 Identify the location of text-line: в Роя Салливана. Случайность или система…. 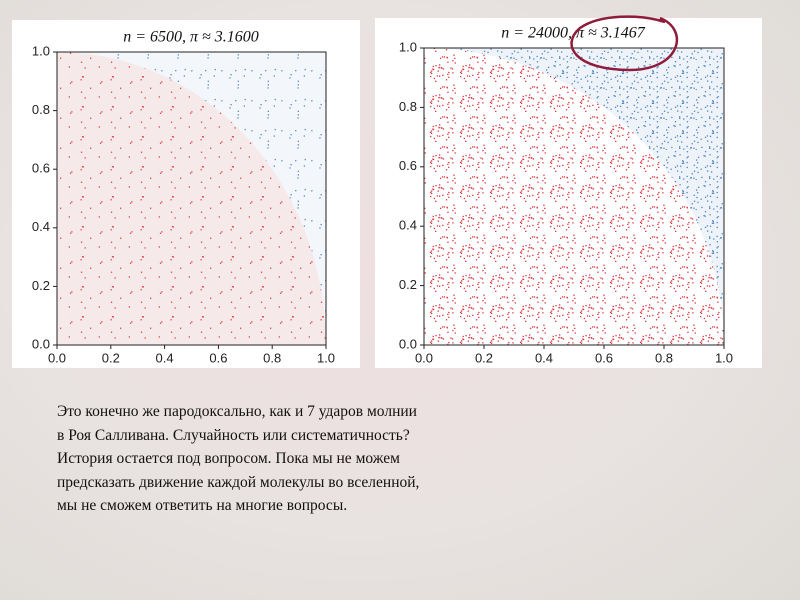
(233, 435).